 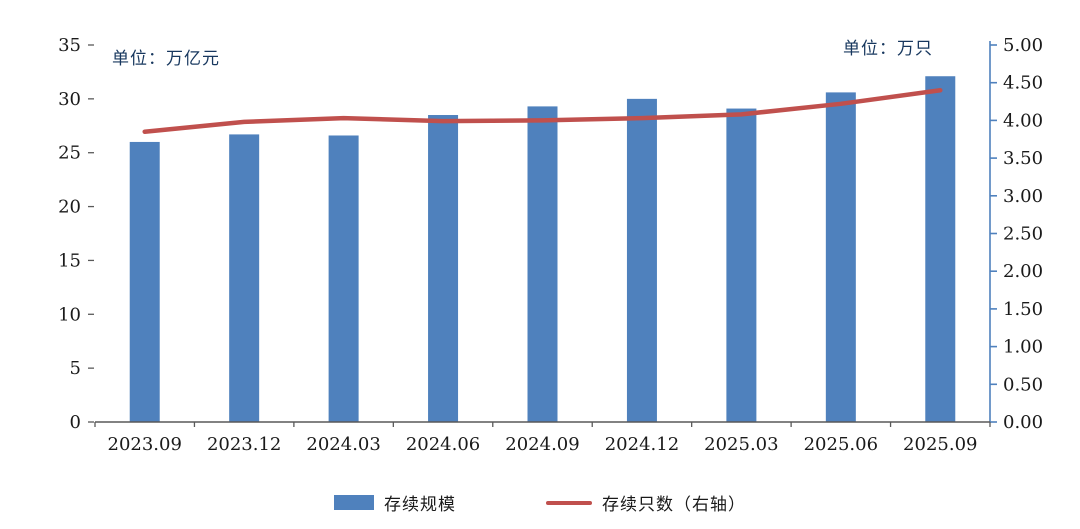 What do you see at coordinates (569, 502) in the screenshot?
I see `line-series-swatch` at bounding box center [569, 502].